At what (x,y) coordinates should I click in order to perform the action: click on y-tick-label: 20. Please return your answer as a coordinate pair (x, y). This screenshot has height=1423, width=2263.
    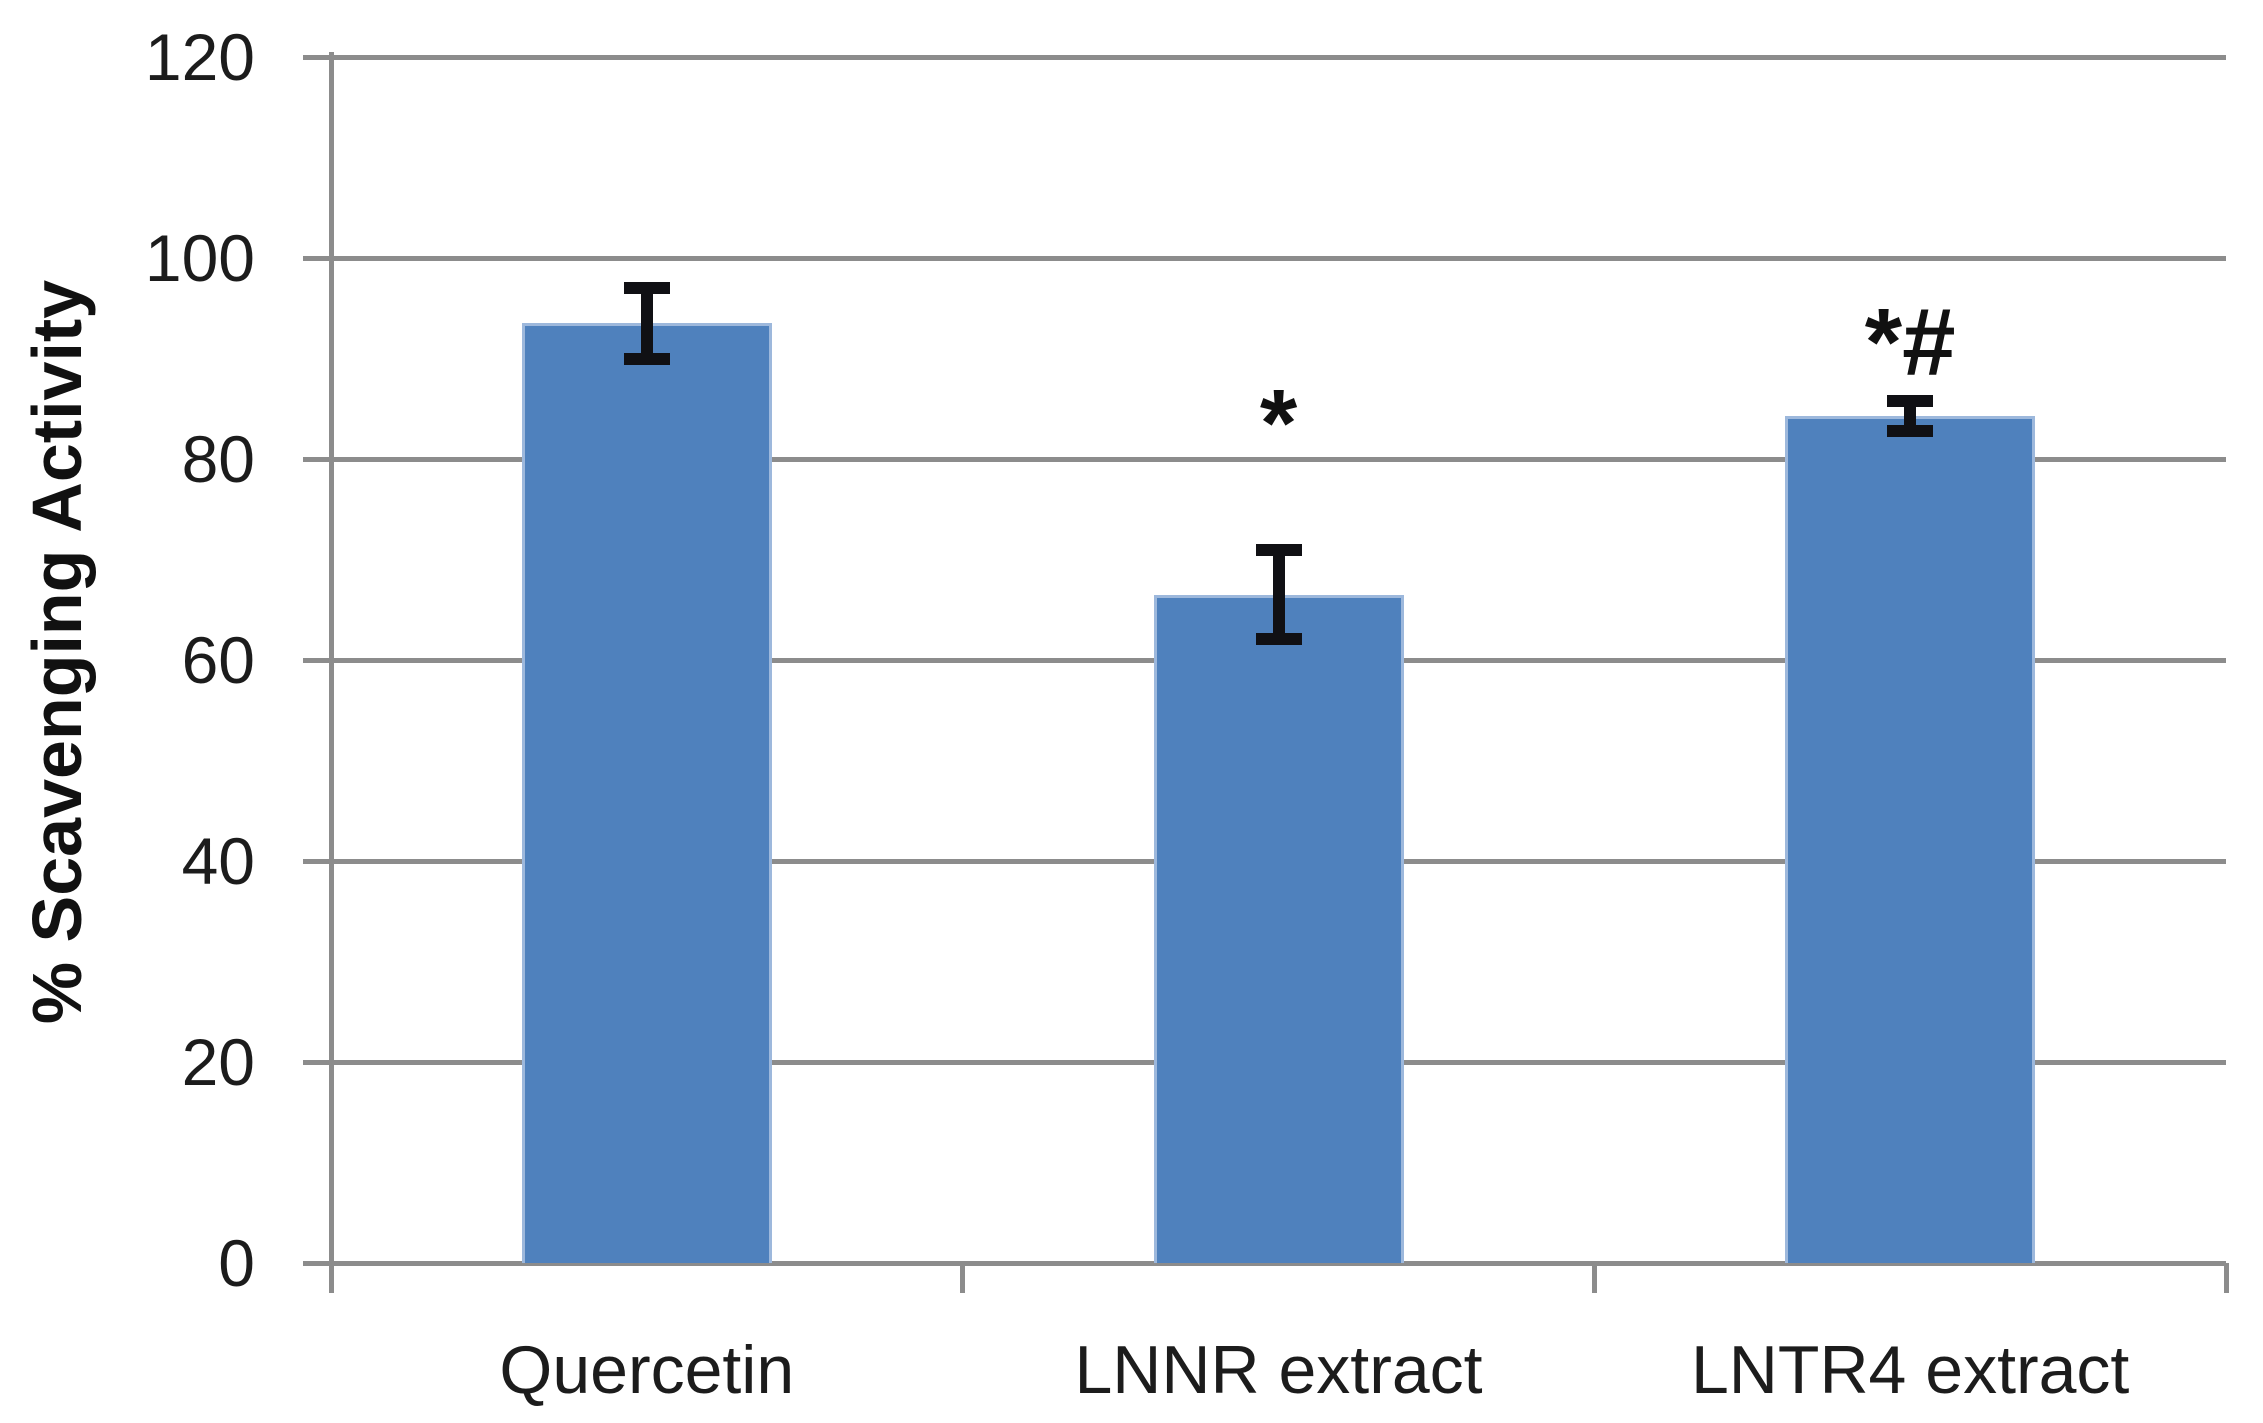
    Looking at the image, I should click on (218, 1062).